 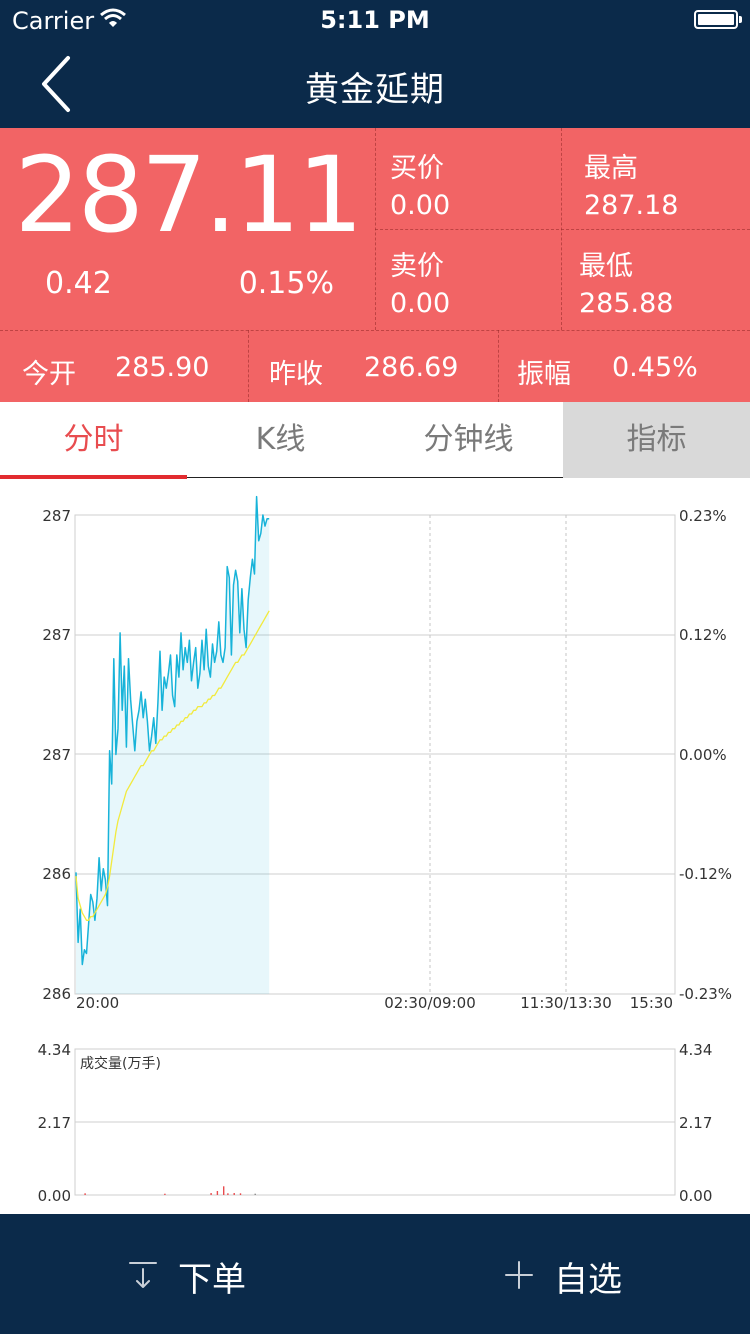 What do you see at coordinates (143, 1275) in the screenshot?
I see `order-download-icon` at bounding box center [143, 1275].